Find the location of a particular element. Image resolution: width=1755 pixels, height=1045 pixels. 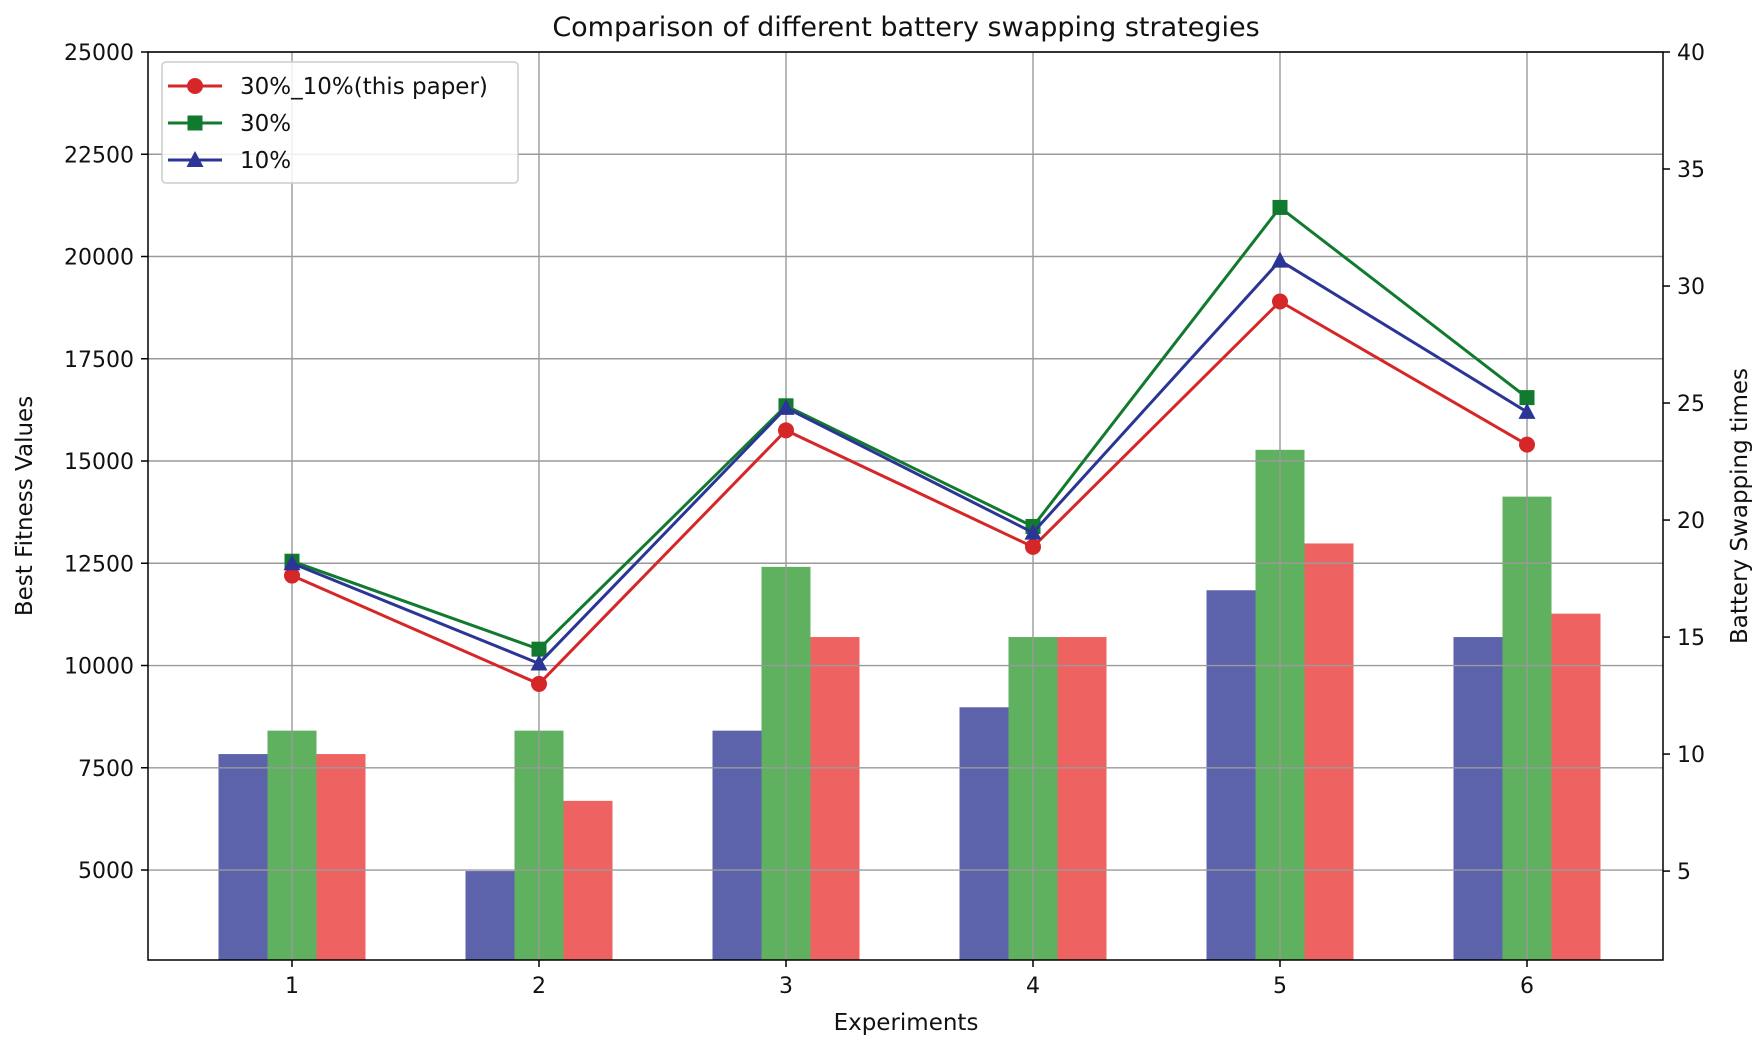

right-y-tick-label: 10 is located at coordinates (1691, 755).